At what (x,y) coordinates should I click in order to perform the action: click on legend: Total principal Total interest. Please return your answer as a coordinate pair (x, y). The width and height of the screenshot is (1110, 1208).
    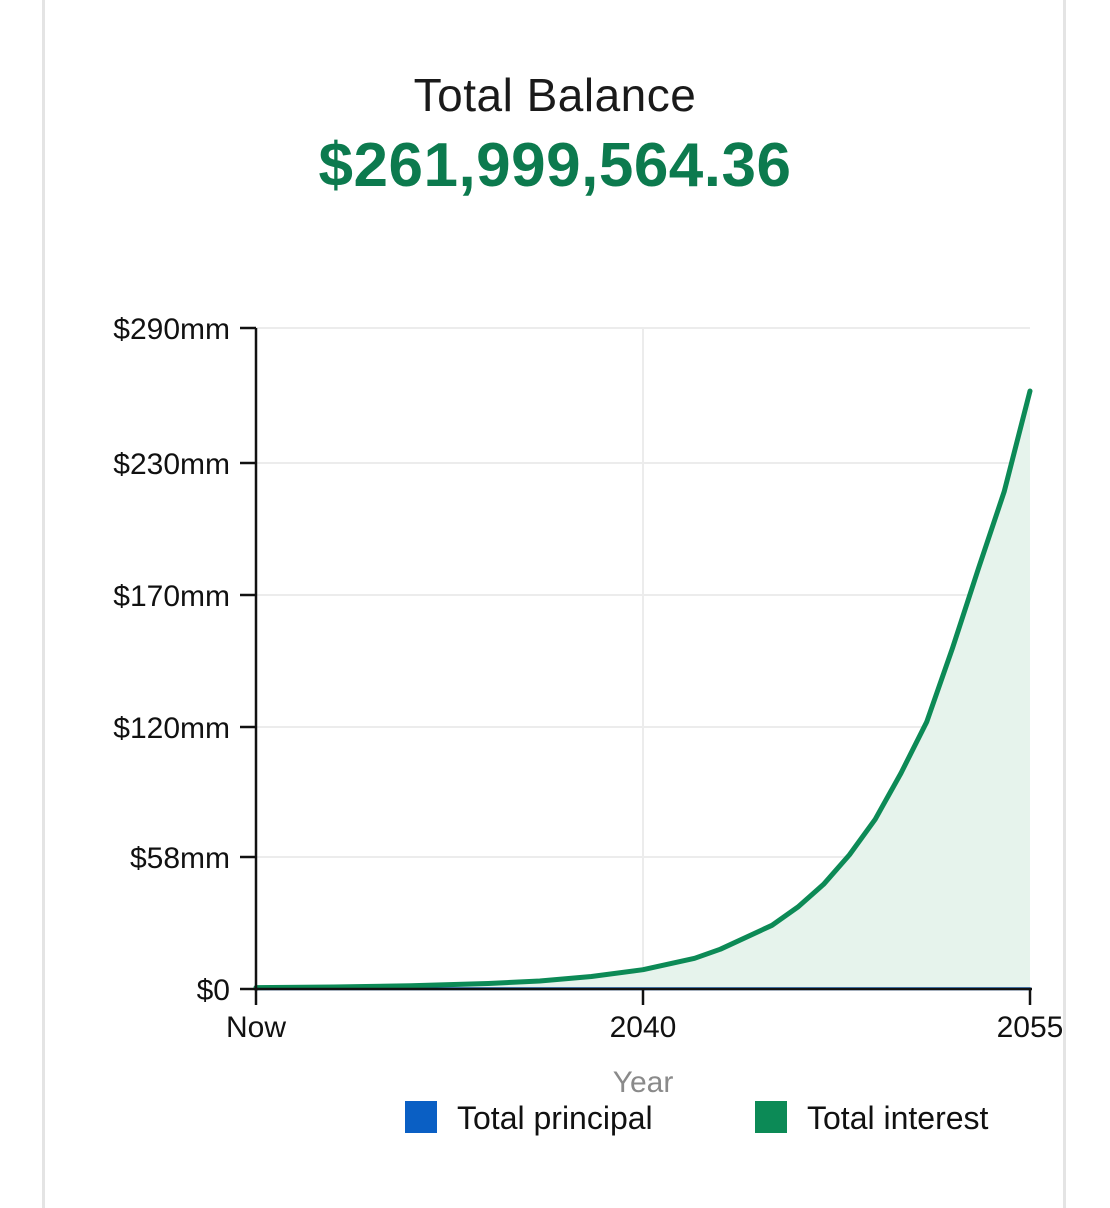
    Looking at the image, I should click on (697, 1118).